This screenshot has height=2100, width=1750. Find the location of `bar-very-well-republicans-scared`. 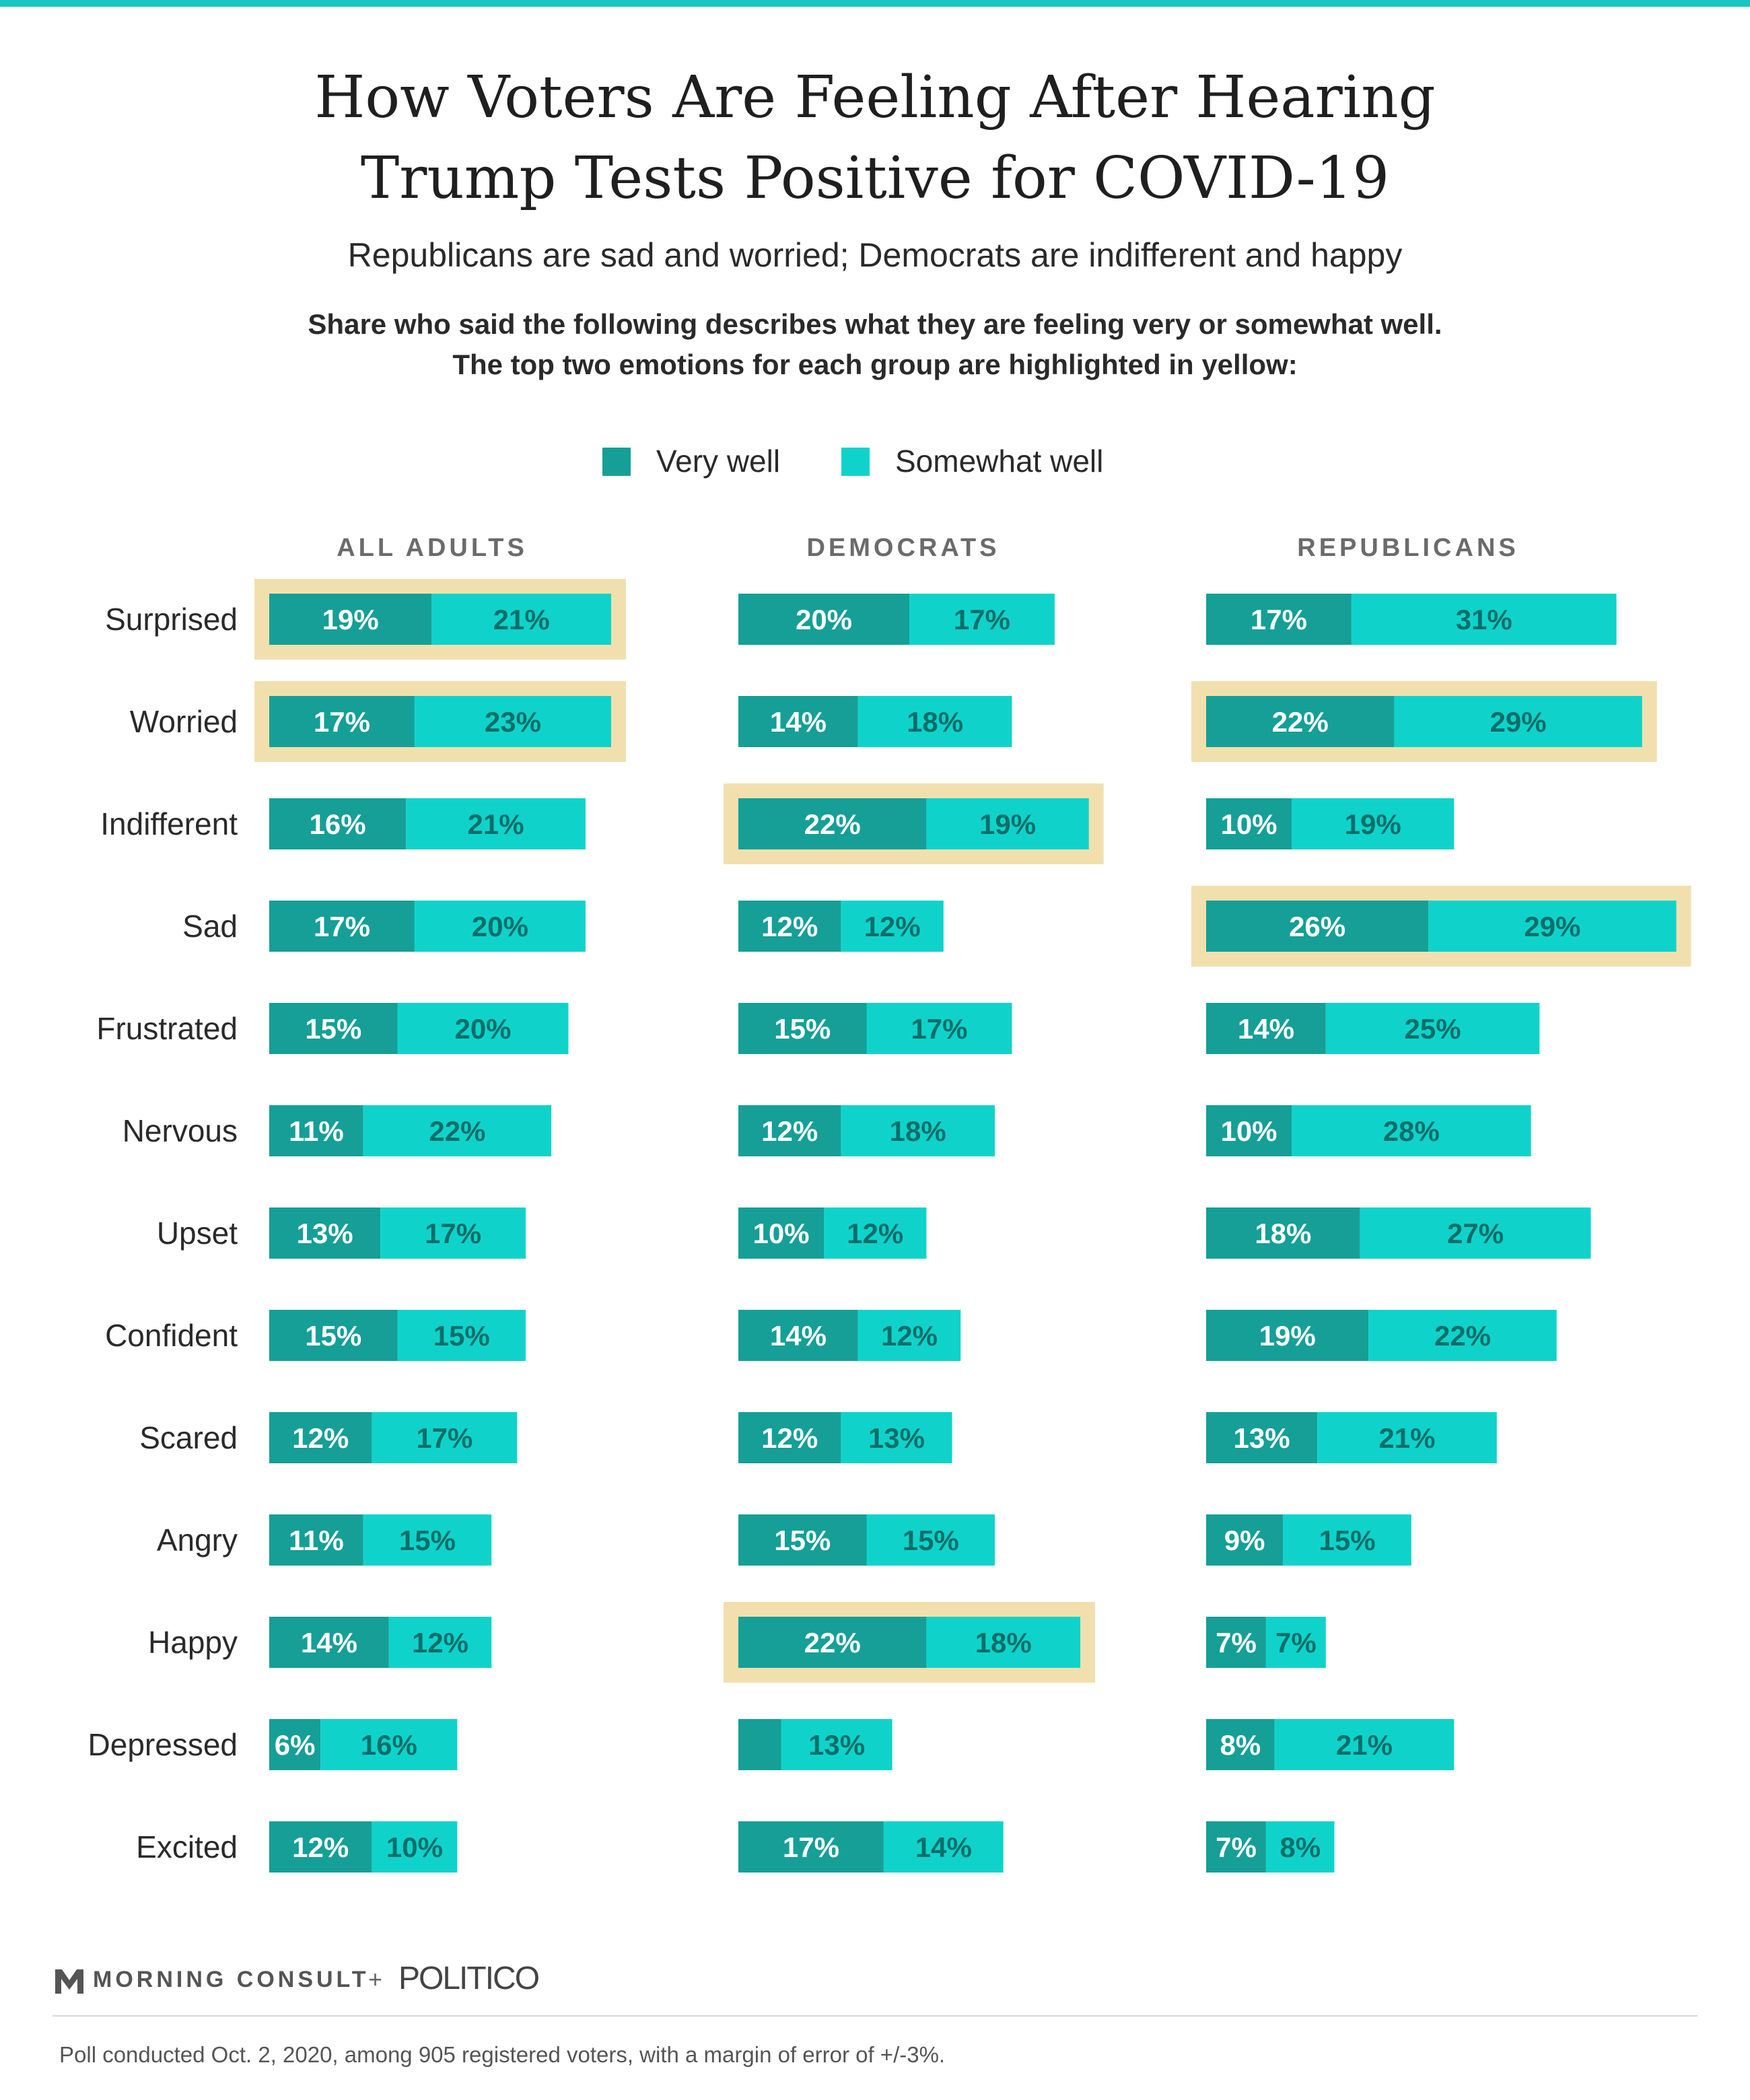

bar-very-well-republicans-scared is located at coordinates (1262, 1438).